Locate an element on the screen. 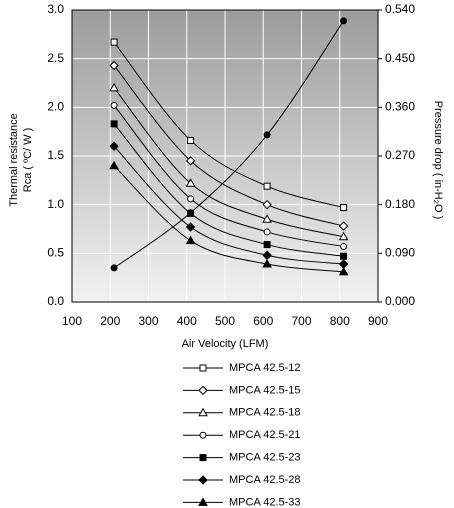 This screenshot has width=454, height=508. y2-tick-label: 0.270 is located at coordinates (400, 155).